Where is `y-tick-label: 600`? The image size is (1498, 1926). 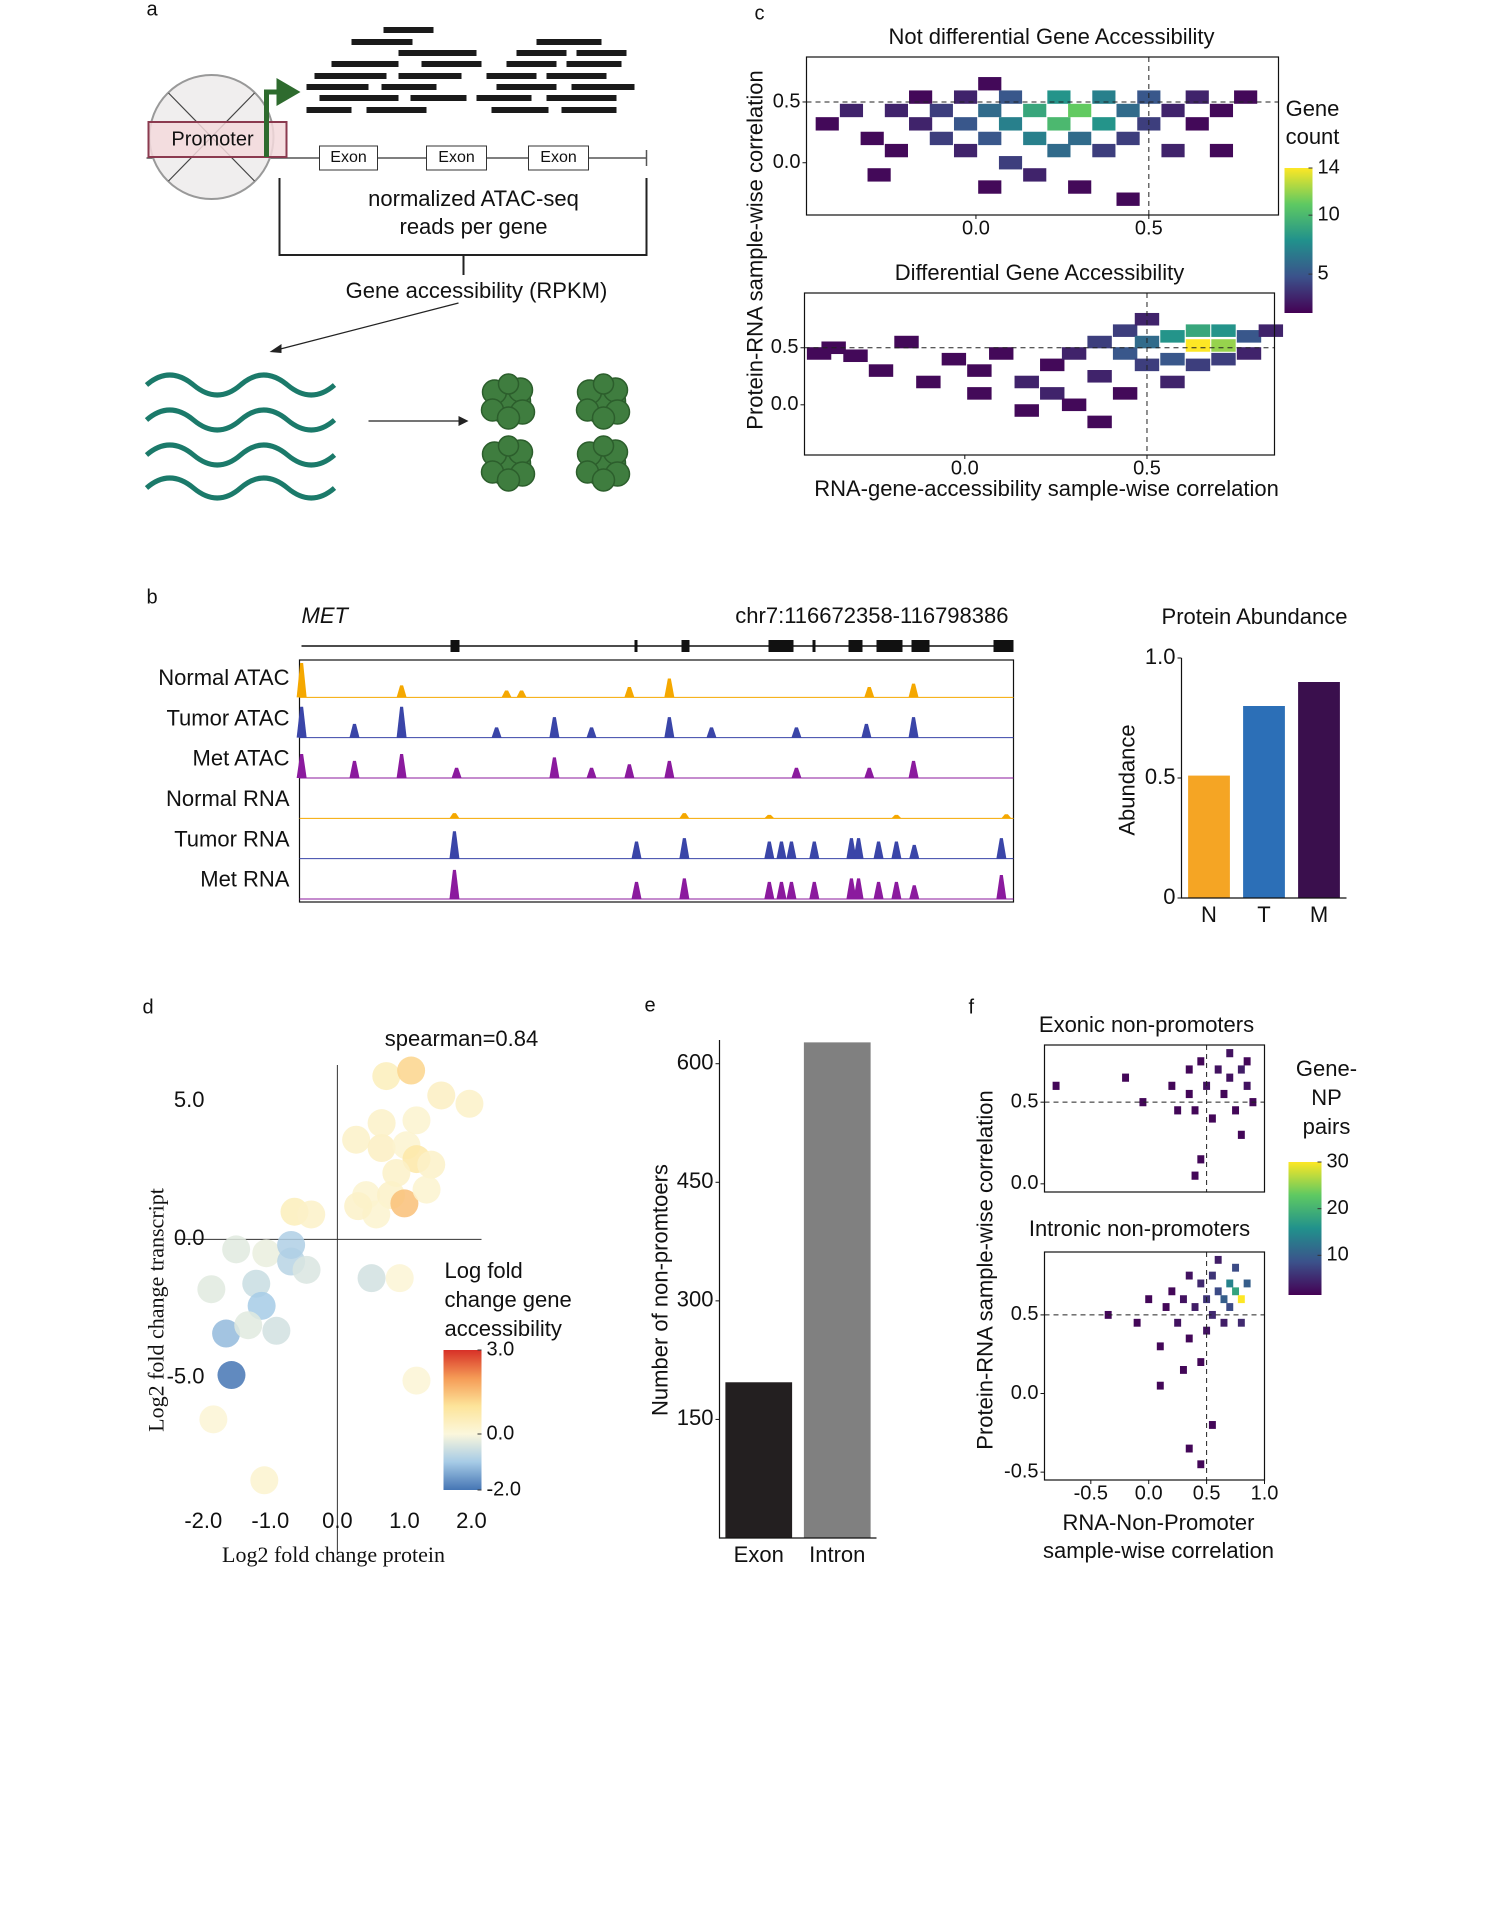 y-tick-label: 600 is located at coordinates (695, 1062).